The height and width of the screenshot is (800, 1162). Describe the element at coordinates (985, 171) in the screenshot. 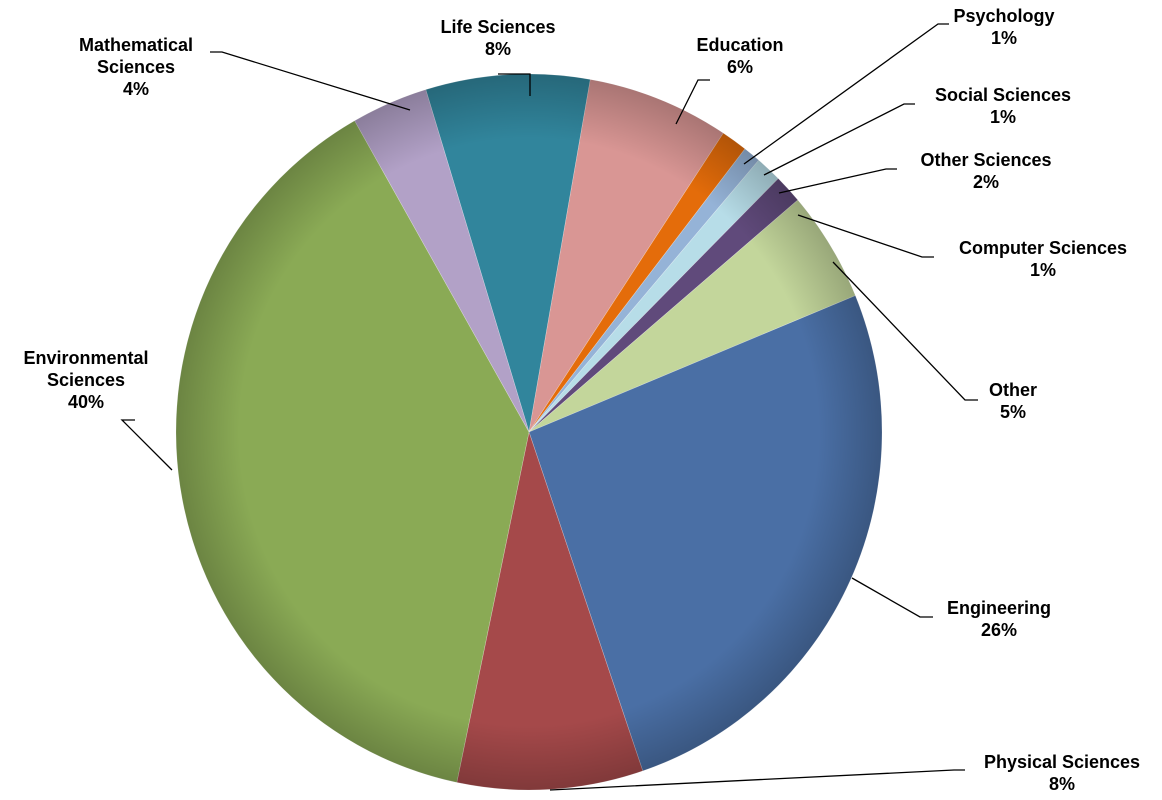

I see `slice-label: Other Sciences 2%` at that location.